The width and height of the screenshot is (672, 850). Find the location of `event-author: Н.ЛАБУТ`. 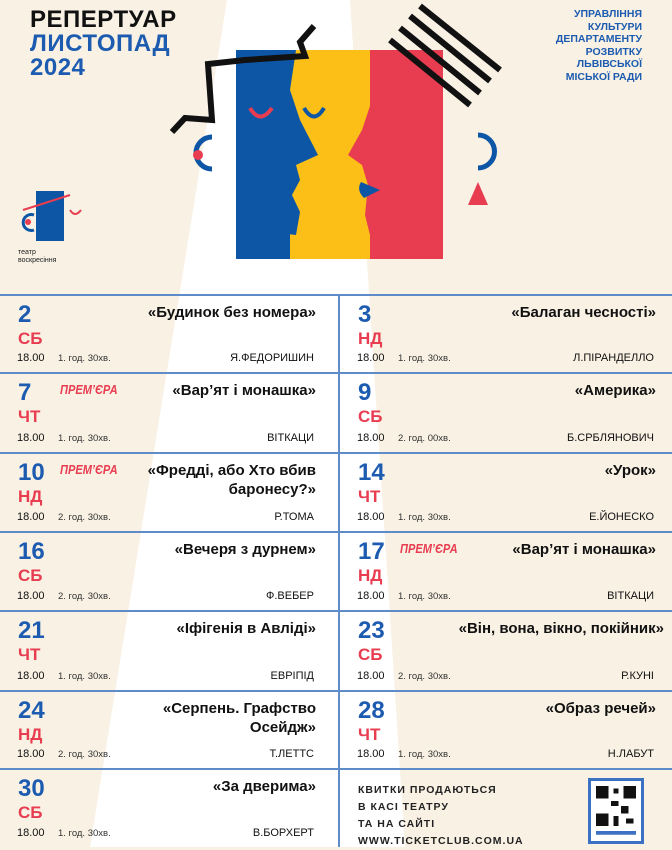

event-author: Н.ЛАБУТ is located at coordinates (630, 754).